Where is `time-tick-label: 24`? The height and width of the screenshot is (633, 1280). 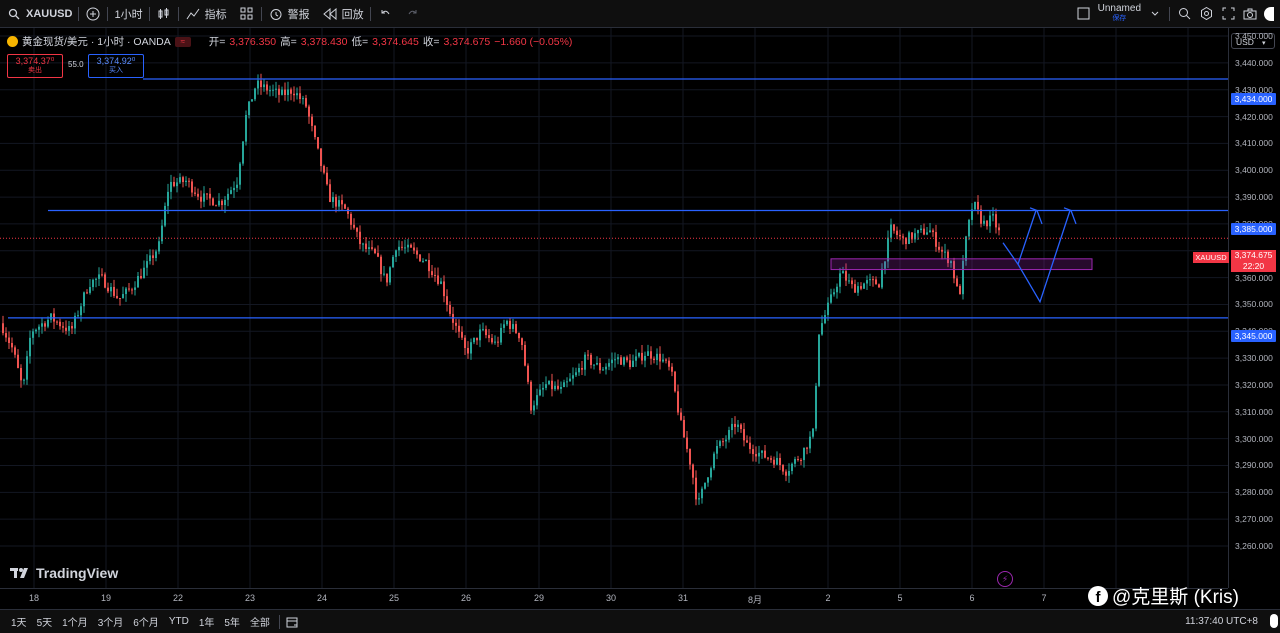
time-tick-label: 24 is located at coordinates (322, 598).